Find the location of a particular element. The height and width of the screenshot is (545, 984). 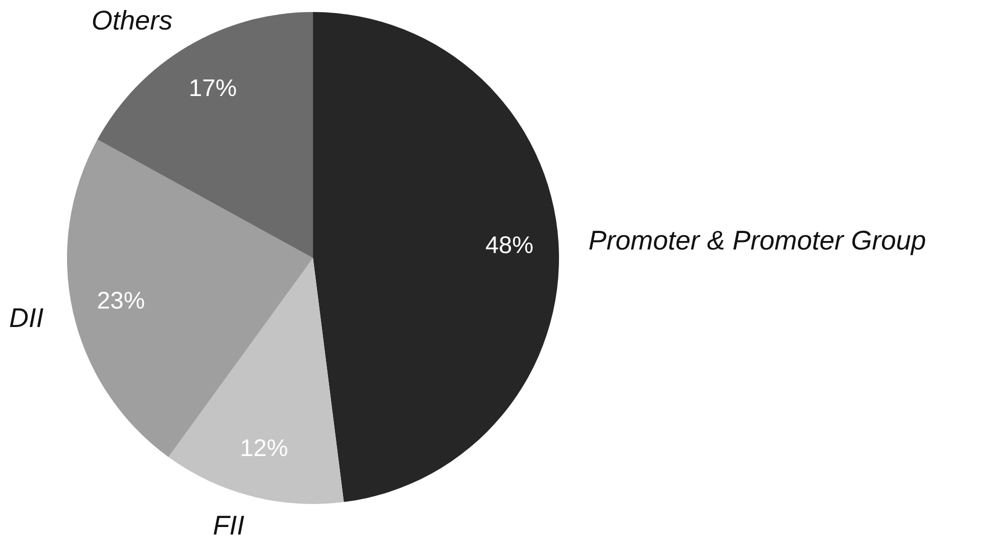

slice-label: DII is located at coordinates (26, 318).